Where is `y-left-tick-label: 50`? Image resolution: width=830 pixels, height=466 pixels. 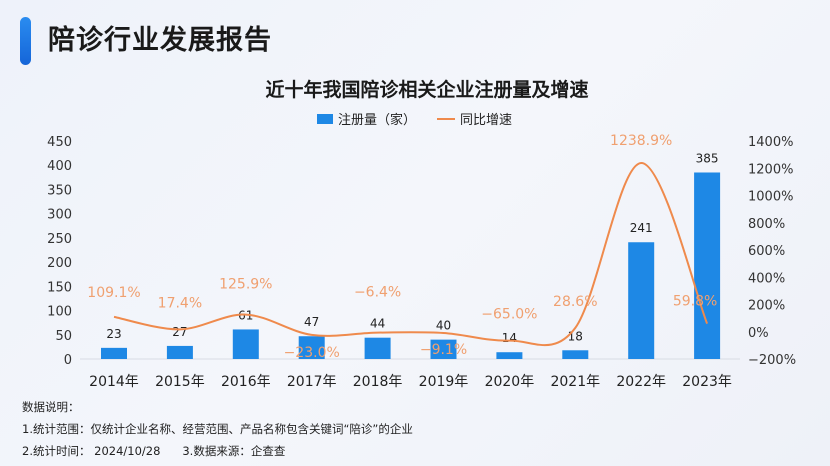
y-left-tick-label: 50 is located at coordinates (63, 336).